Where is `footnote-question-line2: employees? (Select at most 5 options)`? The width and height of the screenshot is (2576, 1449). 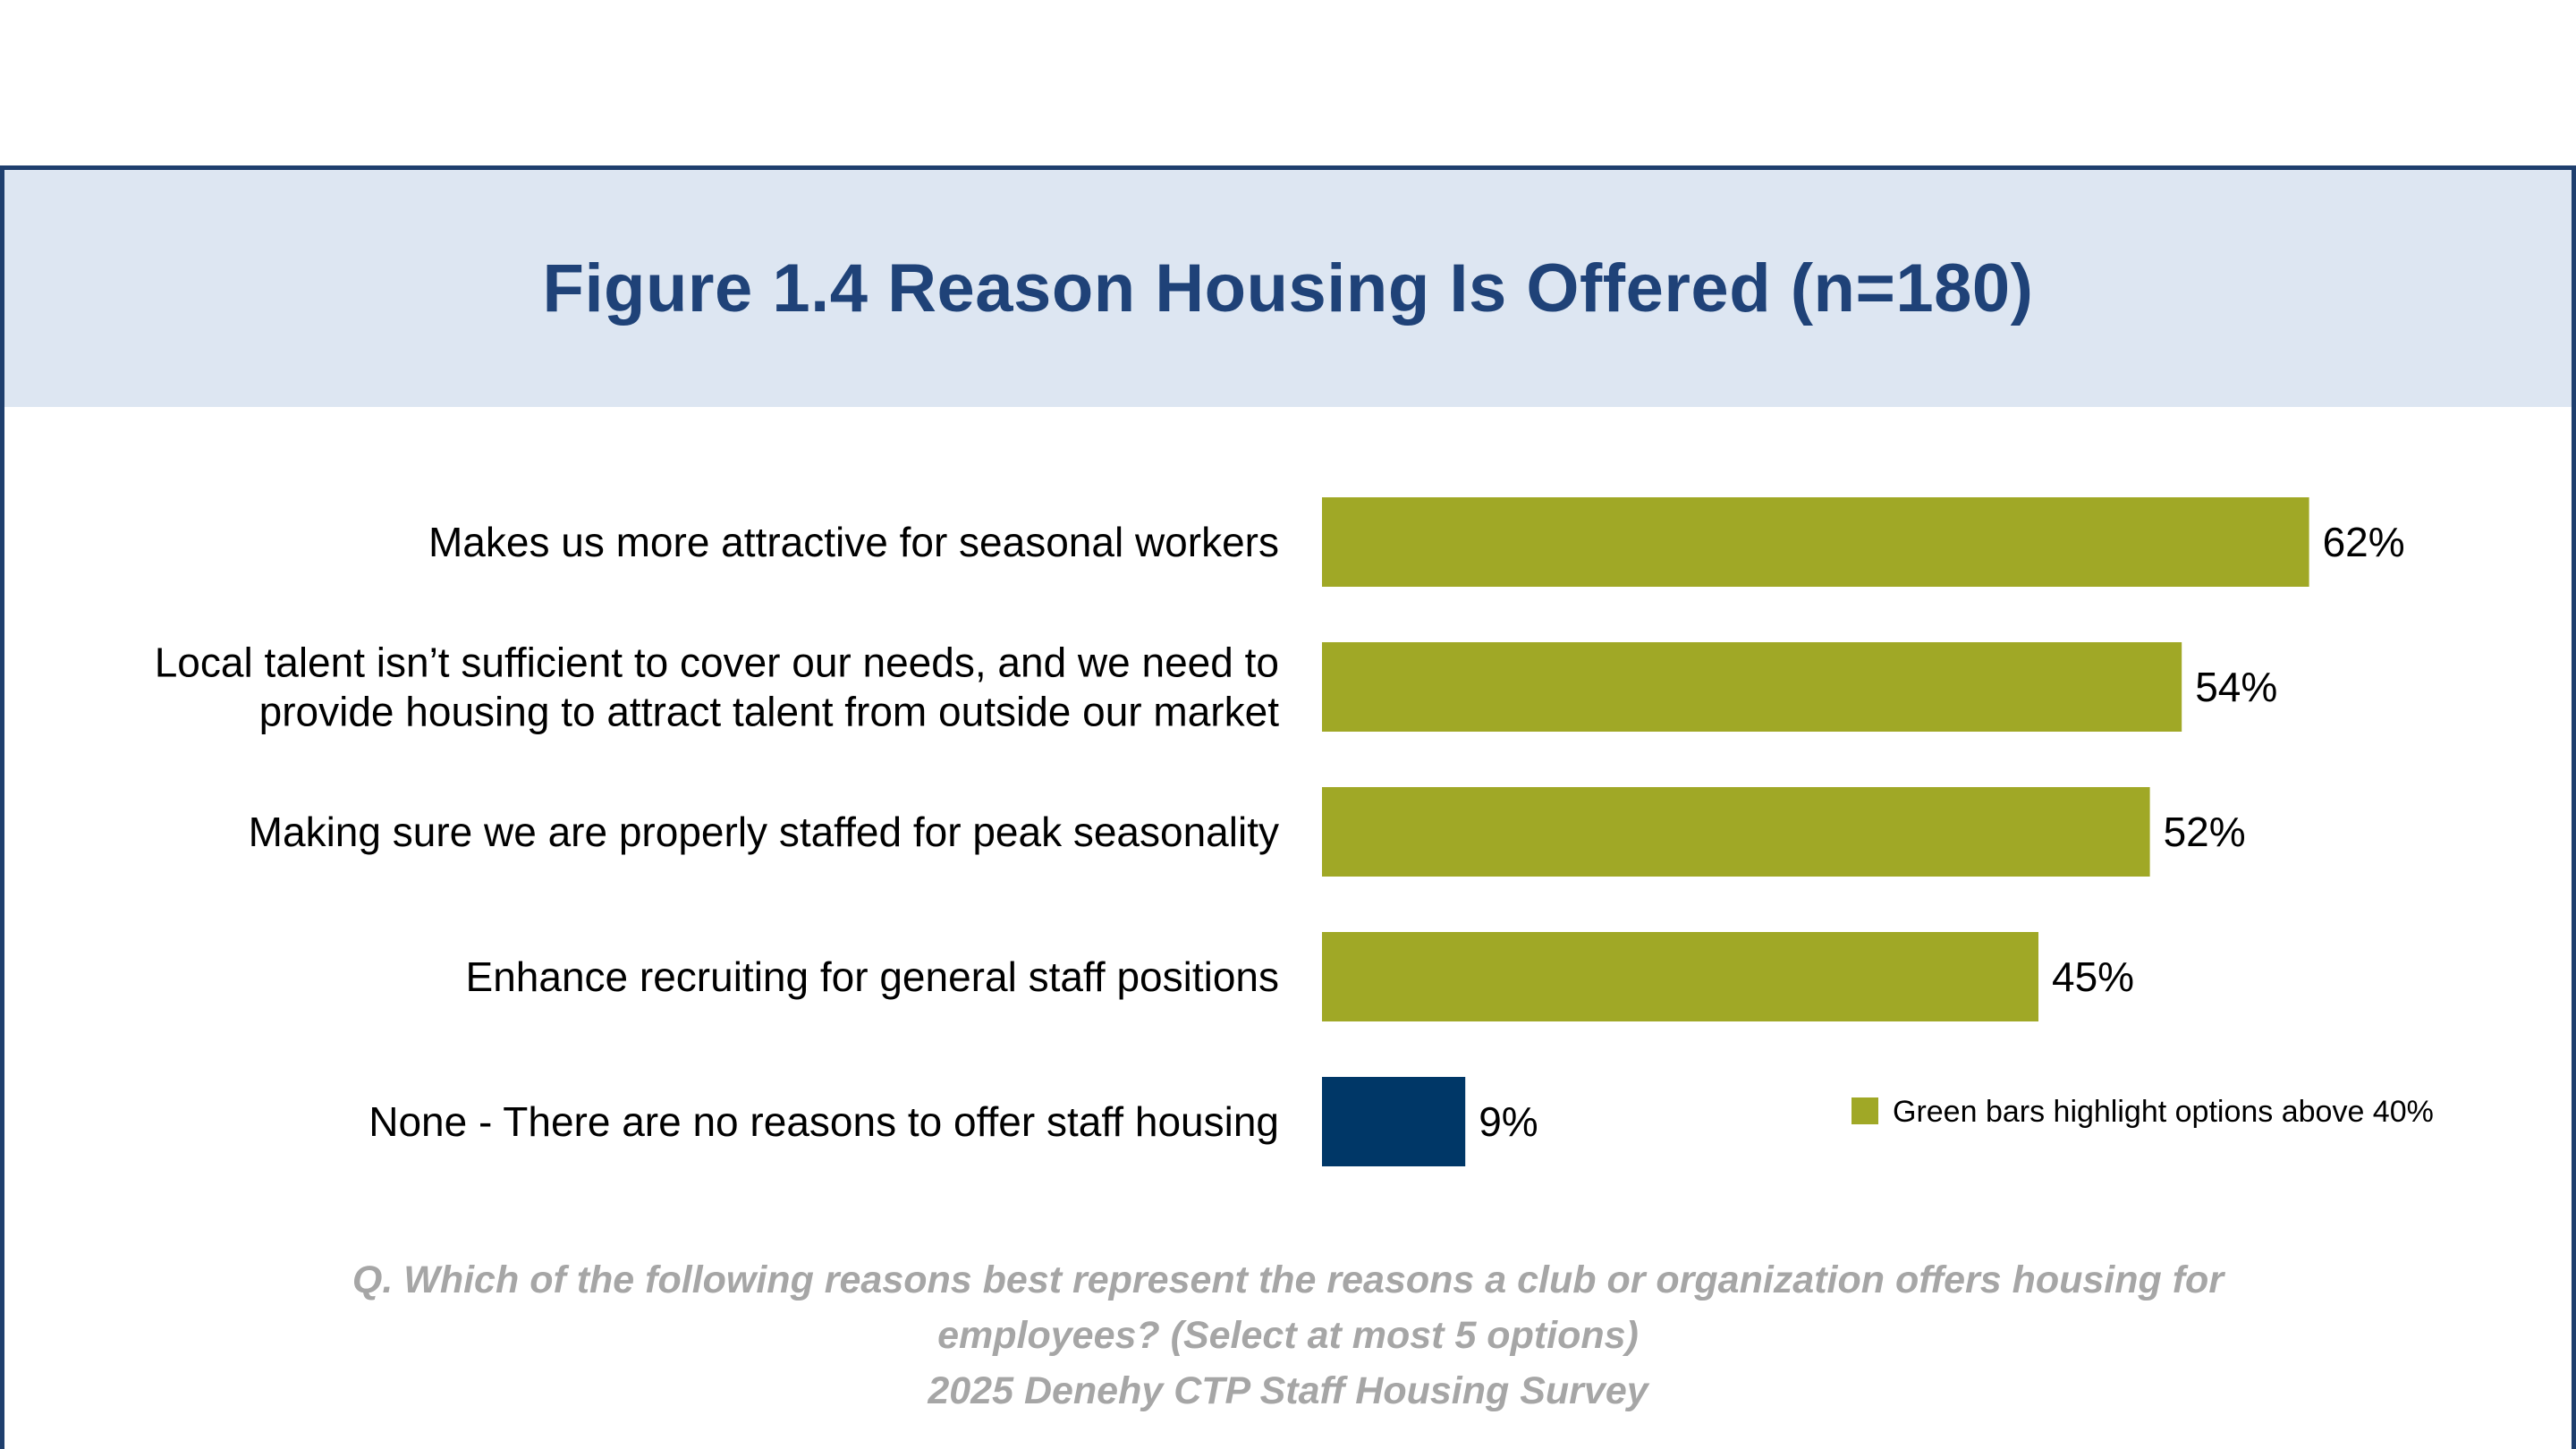
footnote-question-line2: employees? (Select at most 5 options) is located at coordinates (1288, 1335).